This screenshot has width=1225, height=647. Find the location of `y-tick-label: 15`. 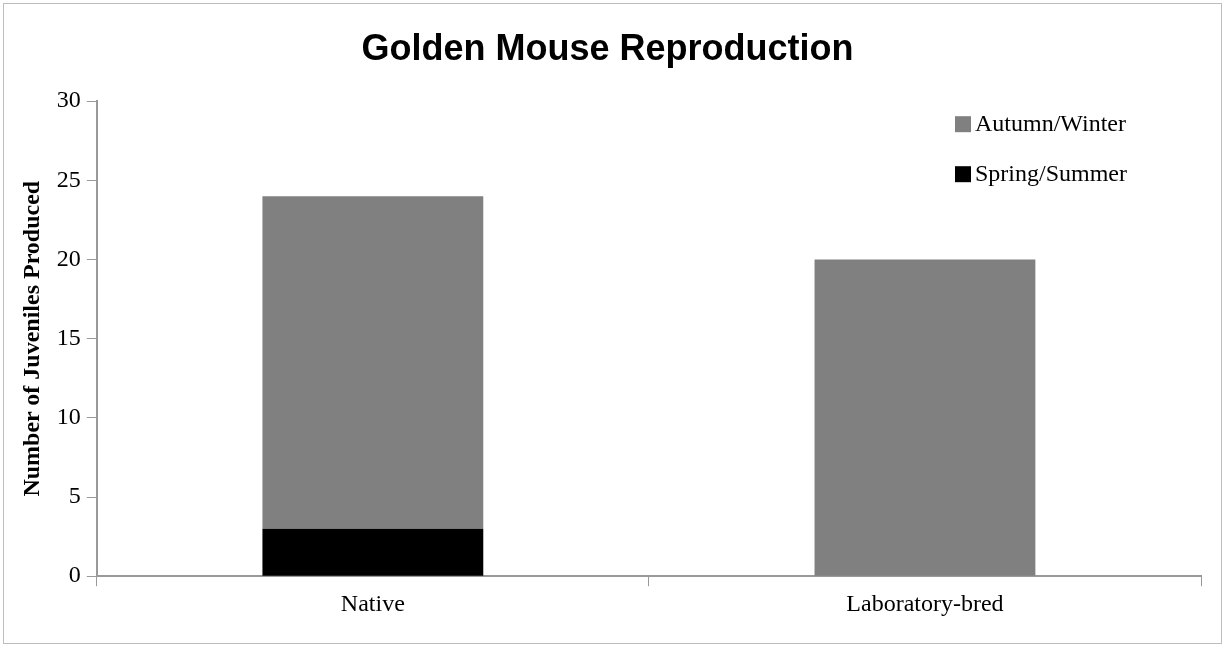

y-tick-label: 15 is located at coordinates (68, 337).